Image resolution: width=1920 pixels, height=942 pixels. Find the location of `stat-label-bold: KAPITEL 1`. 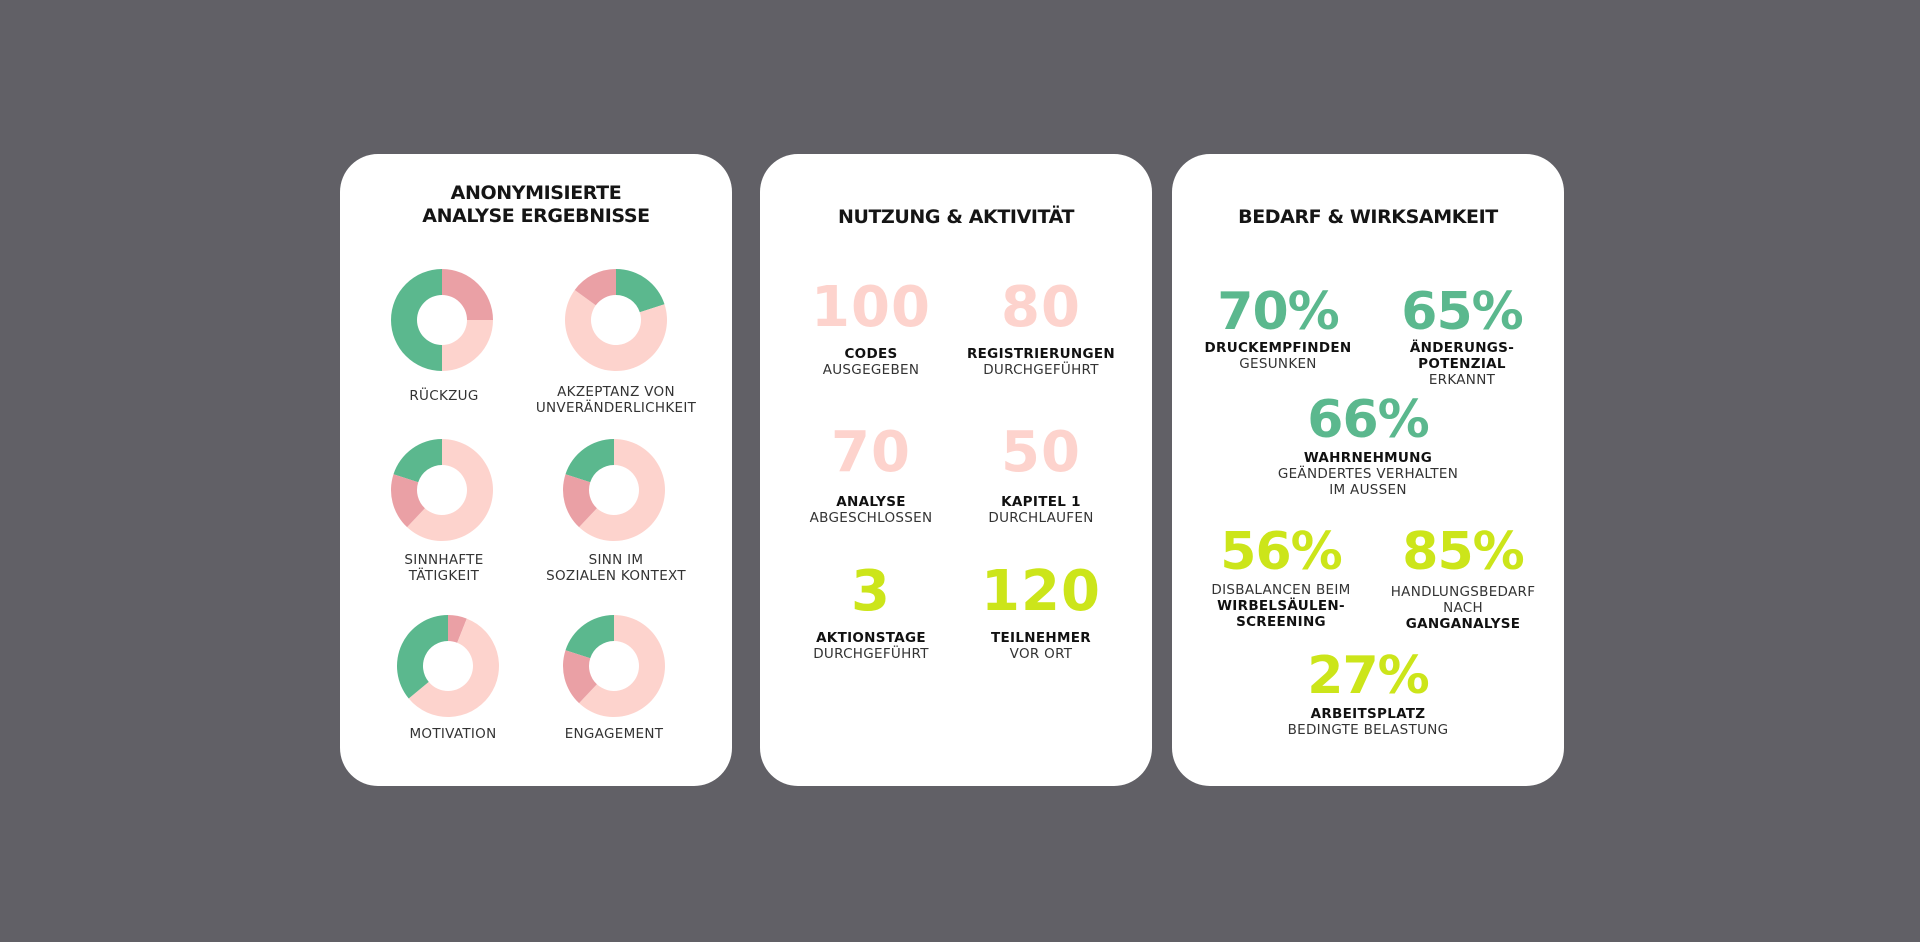

stat-label-bold: KAPITEL 1 is located at coordinates (1041, 502).